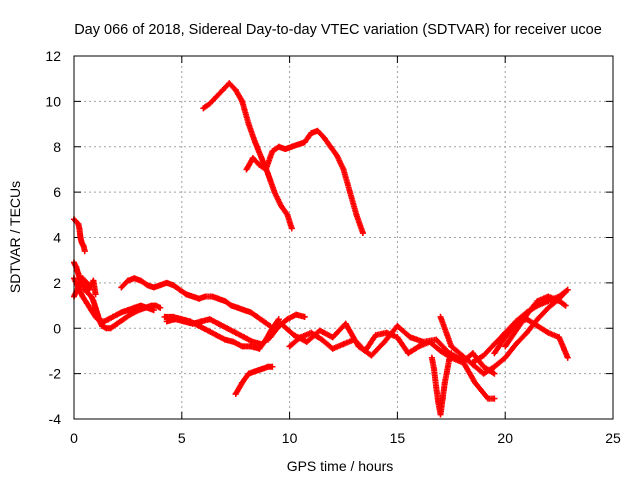  I want to click on data-point: 11.9, 8, so click(330, 146).